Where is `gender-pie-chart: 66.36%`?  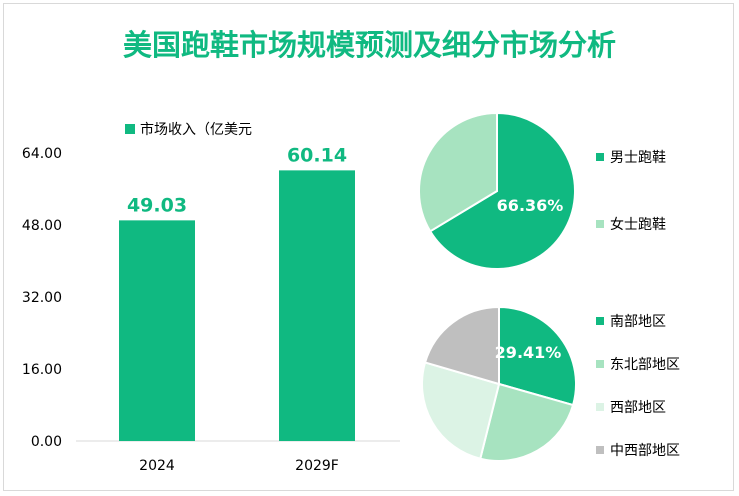
gender-pie-chart: 66.36% is located at coordinates (497, 190).